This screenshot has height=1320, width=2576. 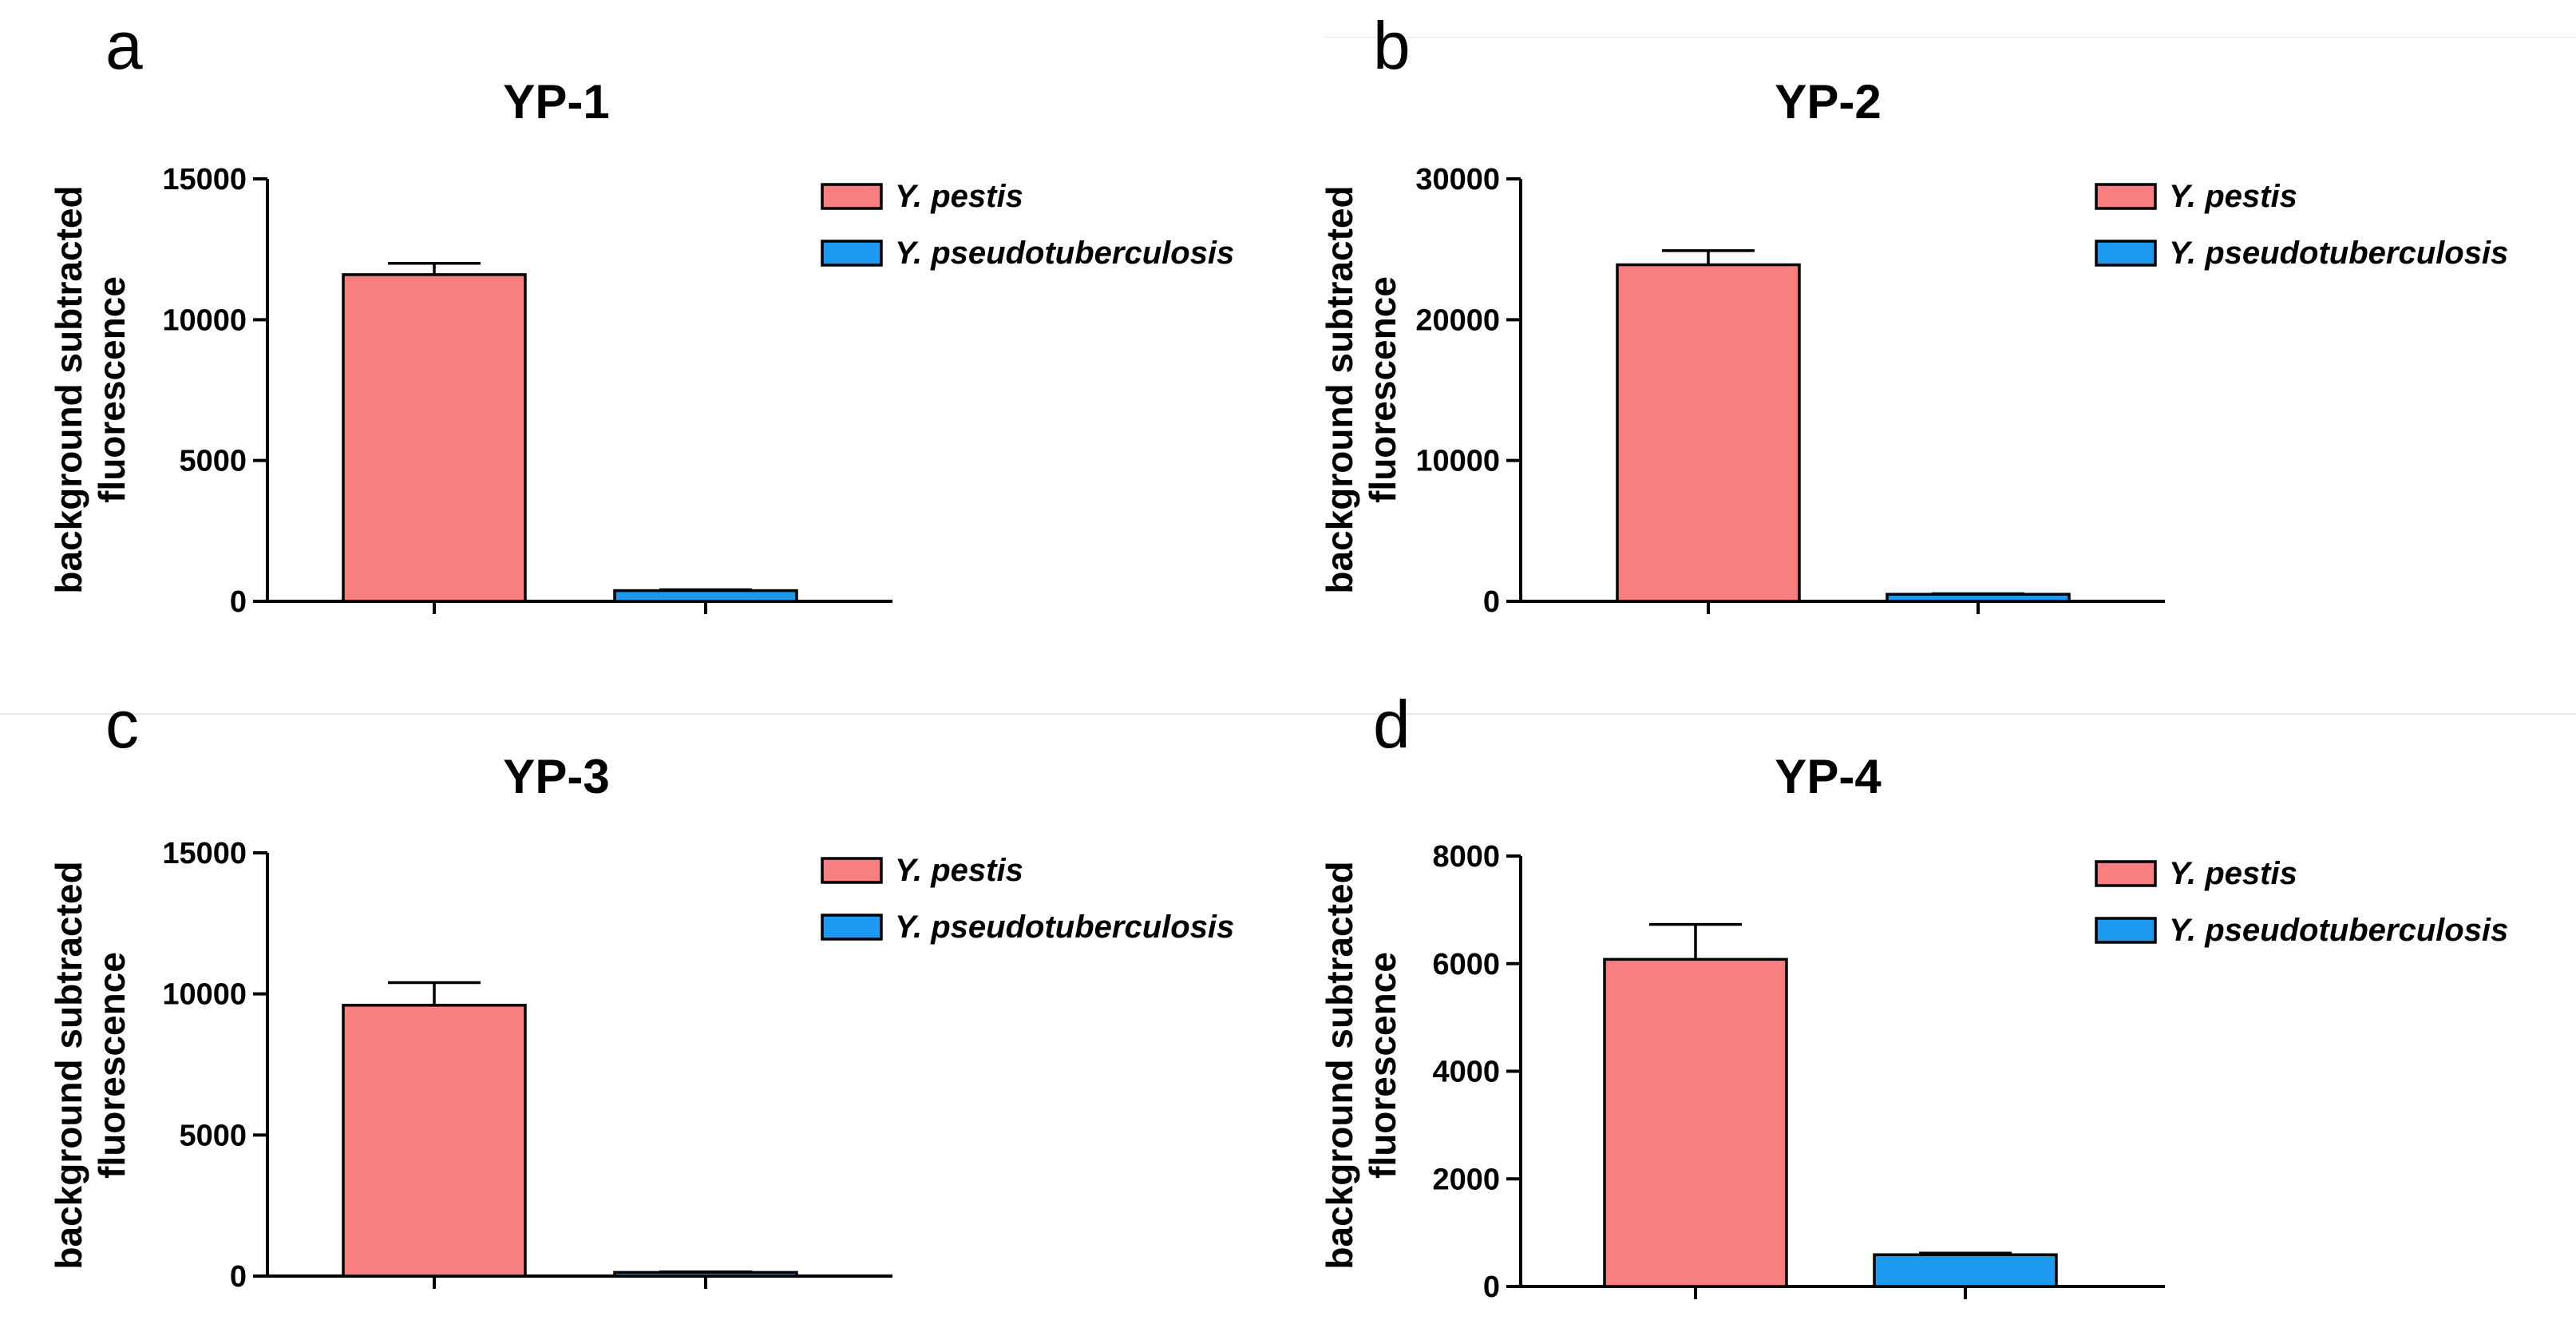 What do you see at coordinates (1466, 964) in the screenshot?
I see `y-tick-label: 6000` at bounding box center [1466, 964].